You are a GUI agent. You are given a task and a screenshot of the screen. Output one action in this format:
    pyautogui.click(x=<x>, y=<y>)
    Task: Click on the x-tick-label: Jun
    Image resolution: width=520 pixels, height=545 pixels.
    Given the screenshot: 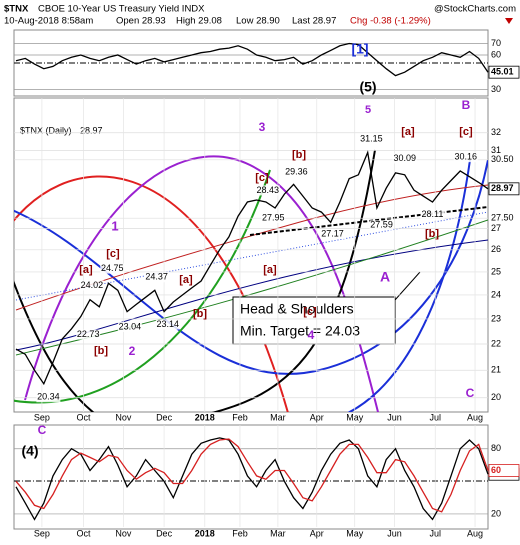 What is the action you would take?
    pyautogui.click(x=394, y=417)
    